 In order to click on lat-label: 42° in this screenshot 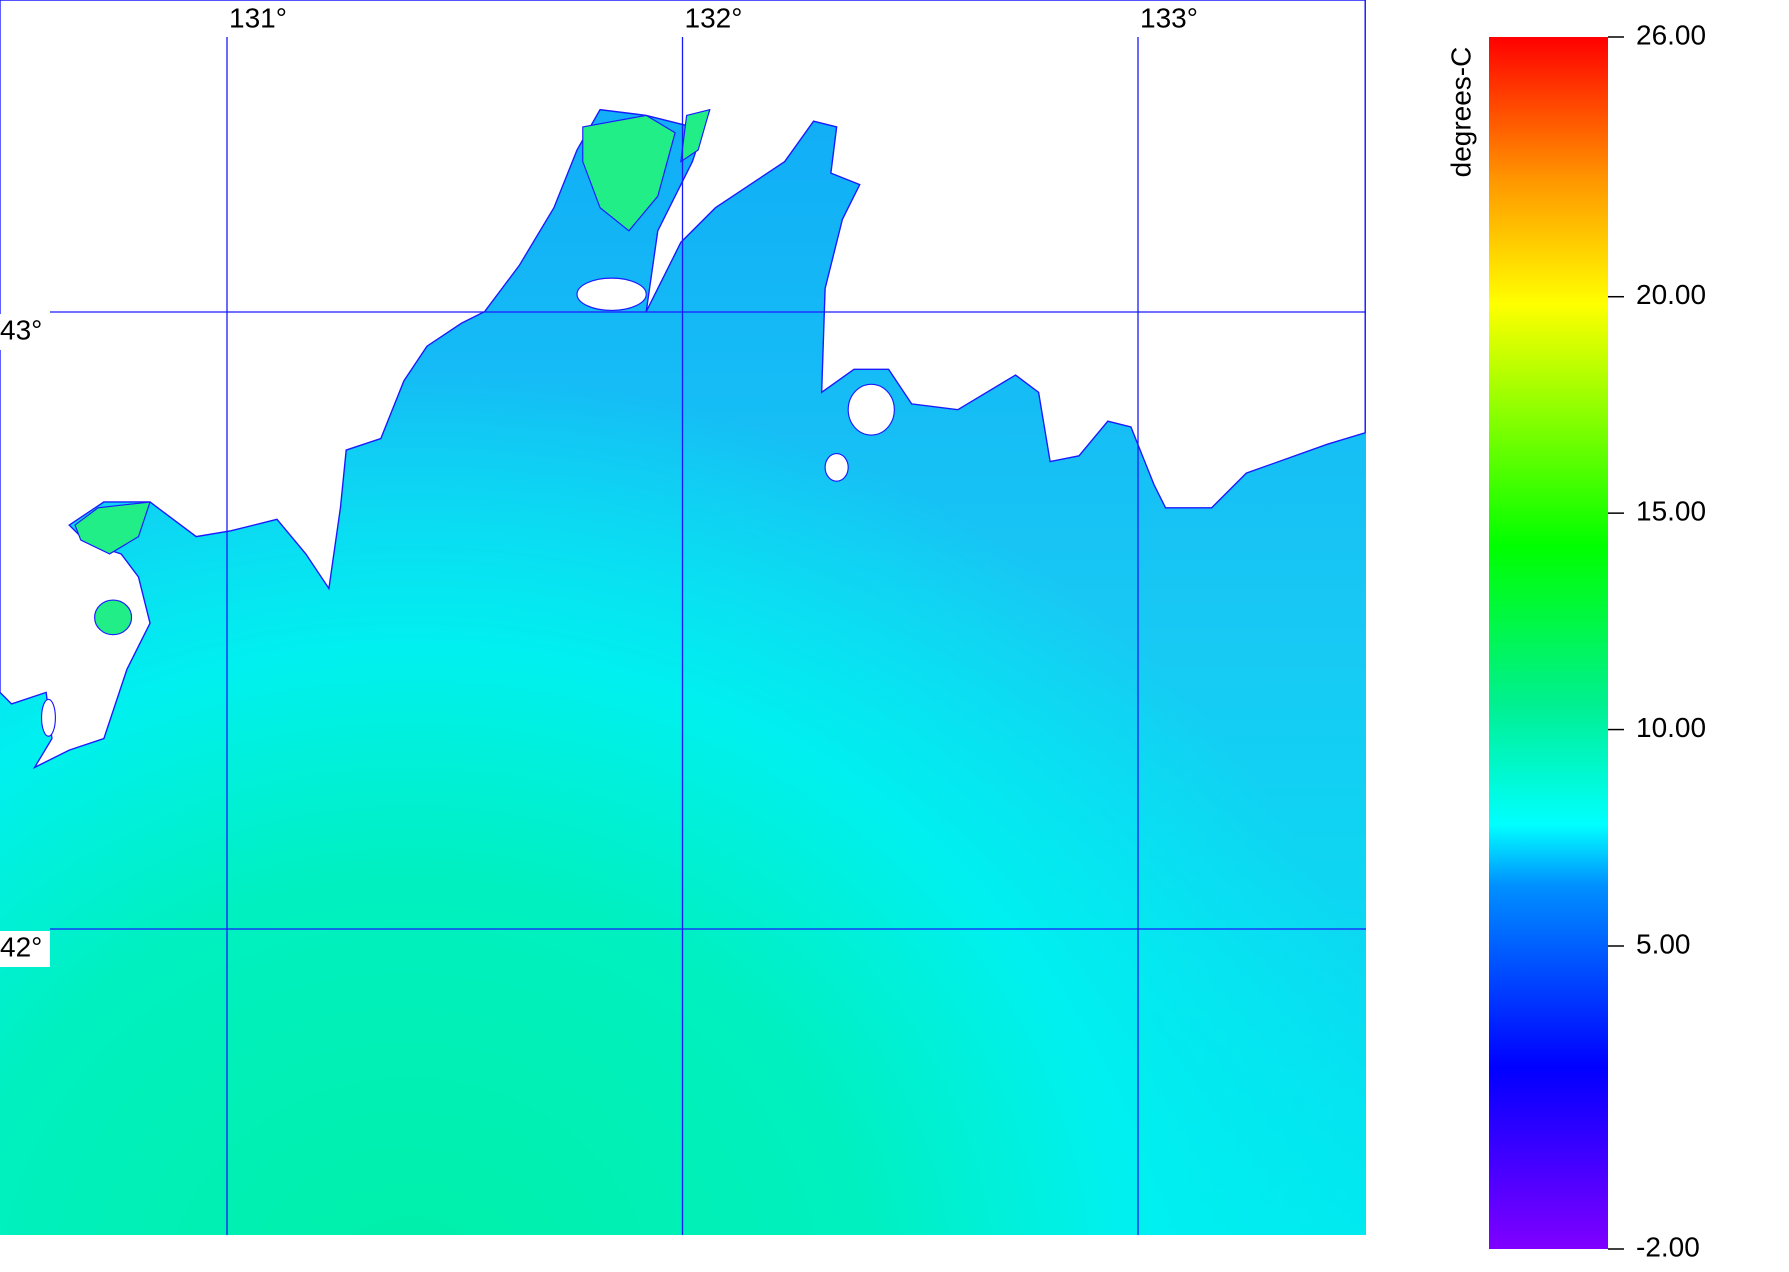, I will do `click(21, 946)`.